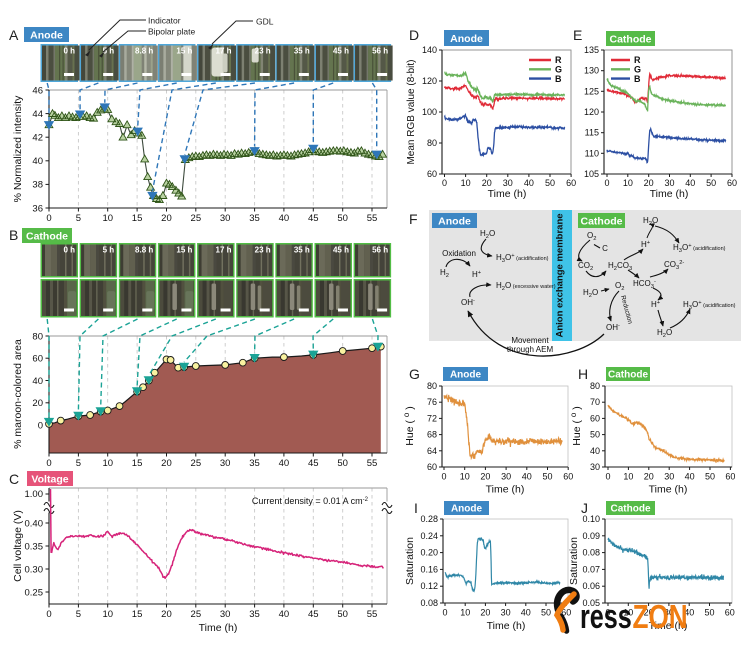 This screenshot has height=645, width=750. Describe the element at coordinates (69, 250) in the screenshot. I see `svg-text: 0 h` at that location.